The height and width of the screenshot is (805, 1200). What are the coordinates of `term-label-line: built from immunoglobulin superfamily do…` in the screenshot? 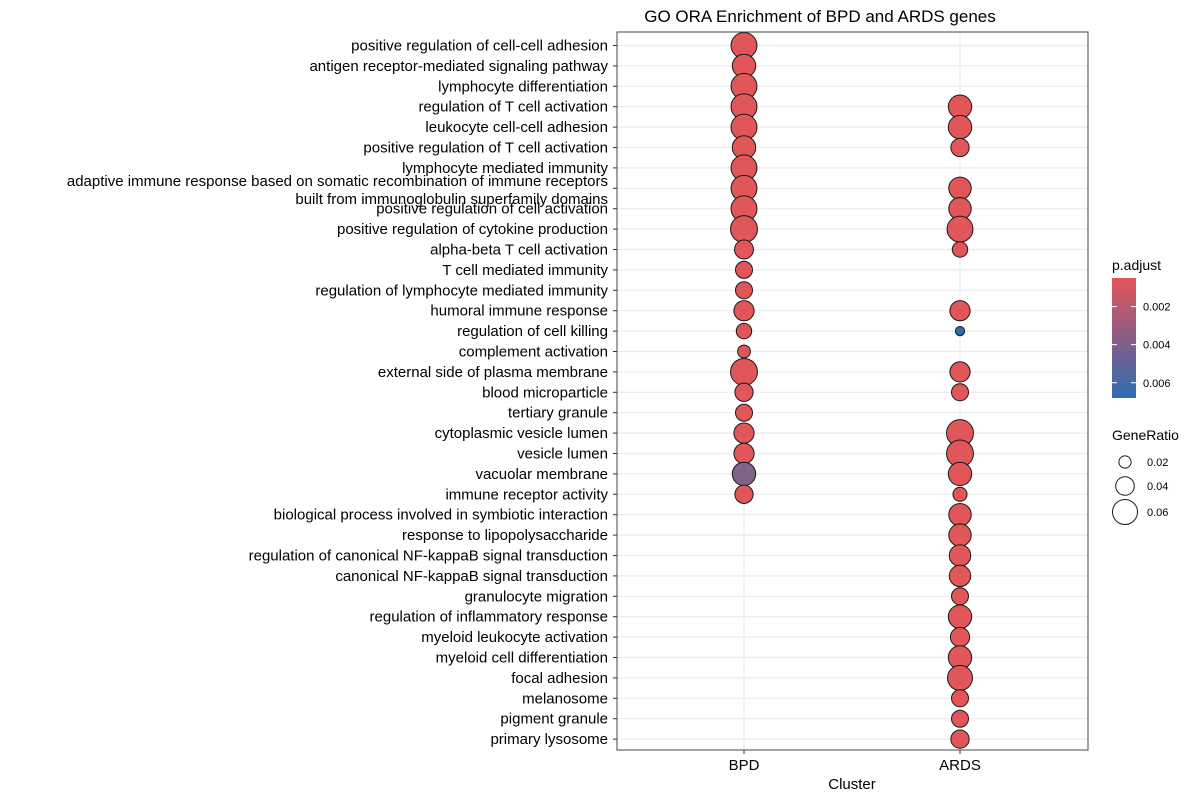 It's located at (451, 199).